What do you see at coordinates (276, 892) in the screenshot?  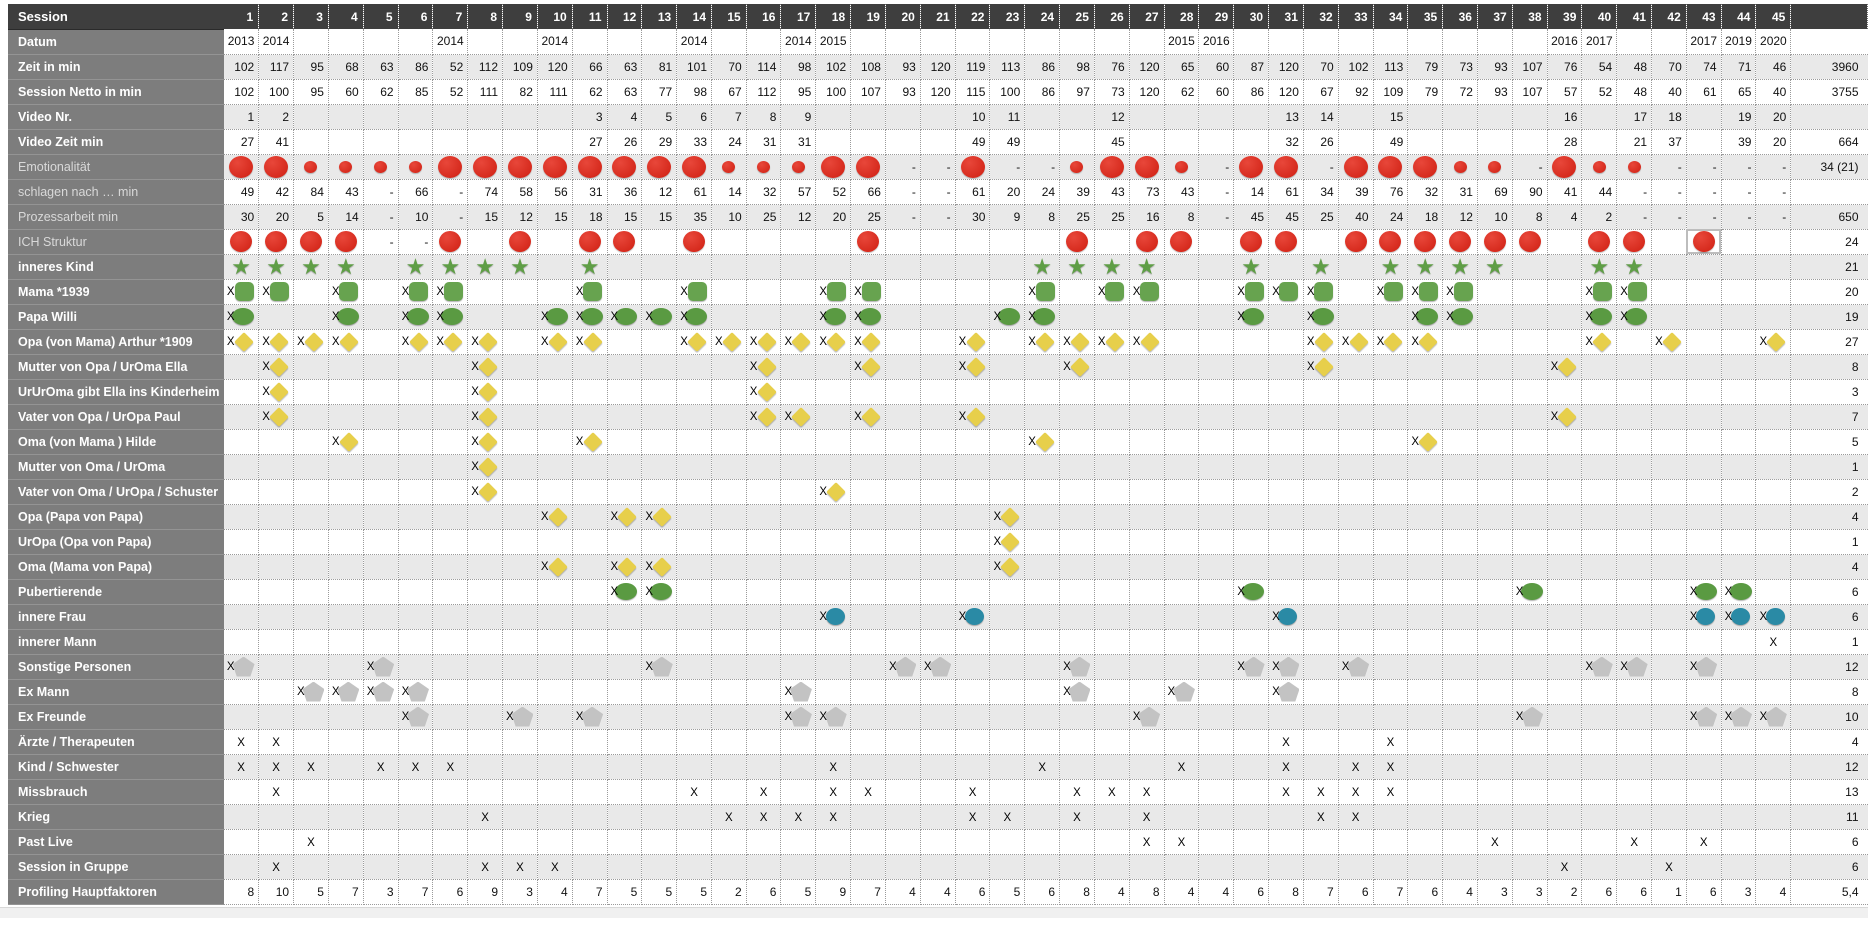 I see `cell-profiling-hauptfaktoren-2: 10` at bounding box center [276, 892].